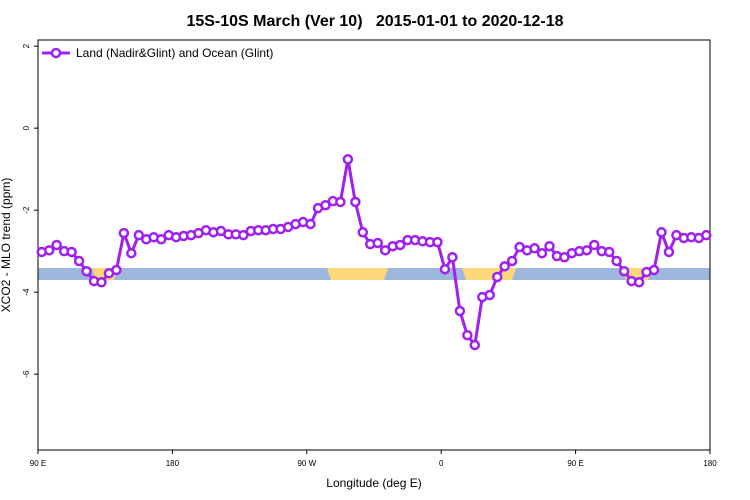 The image size is (750, 500). What do you see at coordinates (26, 127) in the screenshot?
I see `y-tick-label: 0` at bounding box center [26, 127].